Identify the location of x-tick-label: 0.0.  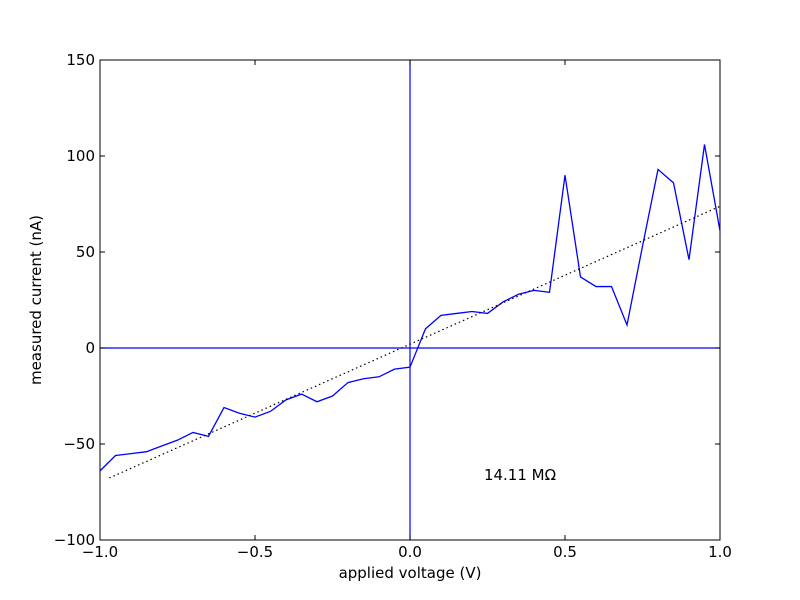
(410, 552).